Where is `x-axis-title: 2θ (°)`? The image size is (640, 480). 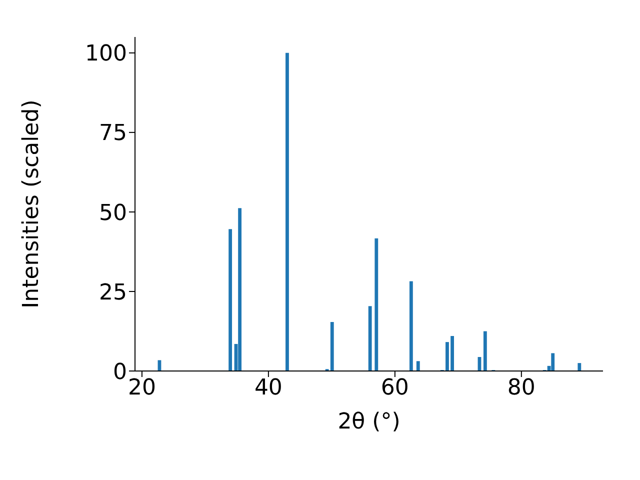
x-axis-title: 2θ (°) is located at coordinates (369, 422).